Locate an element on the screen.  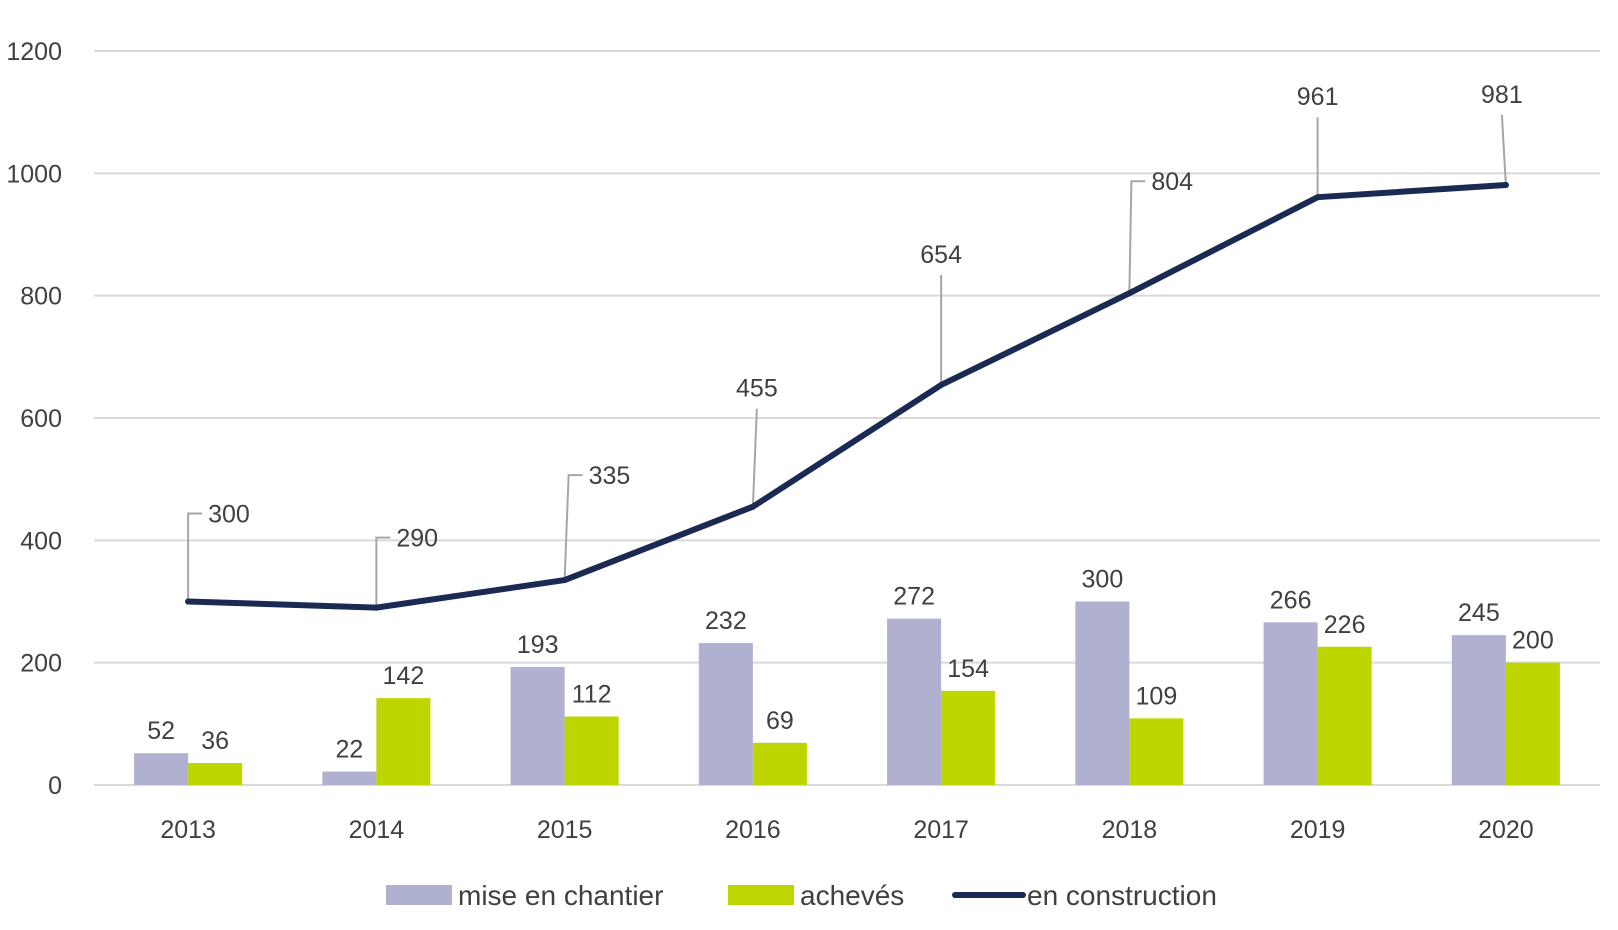
bar-data-label: 69 is located at coordinates (780, 721).